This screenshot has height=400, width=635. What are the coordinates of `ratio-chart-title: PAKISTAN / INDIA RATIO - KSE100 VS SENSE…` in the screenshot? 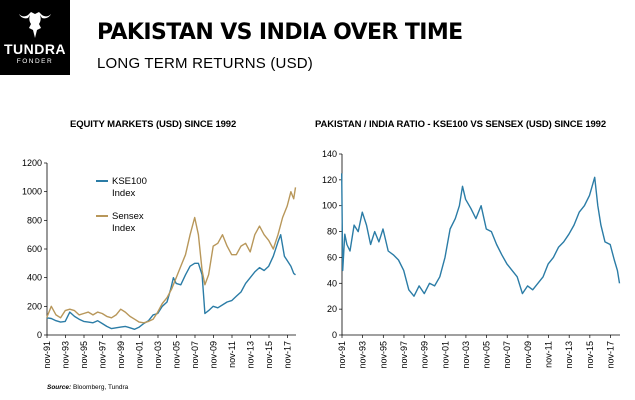 It's located at (461, 124).